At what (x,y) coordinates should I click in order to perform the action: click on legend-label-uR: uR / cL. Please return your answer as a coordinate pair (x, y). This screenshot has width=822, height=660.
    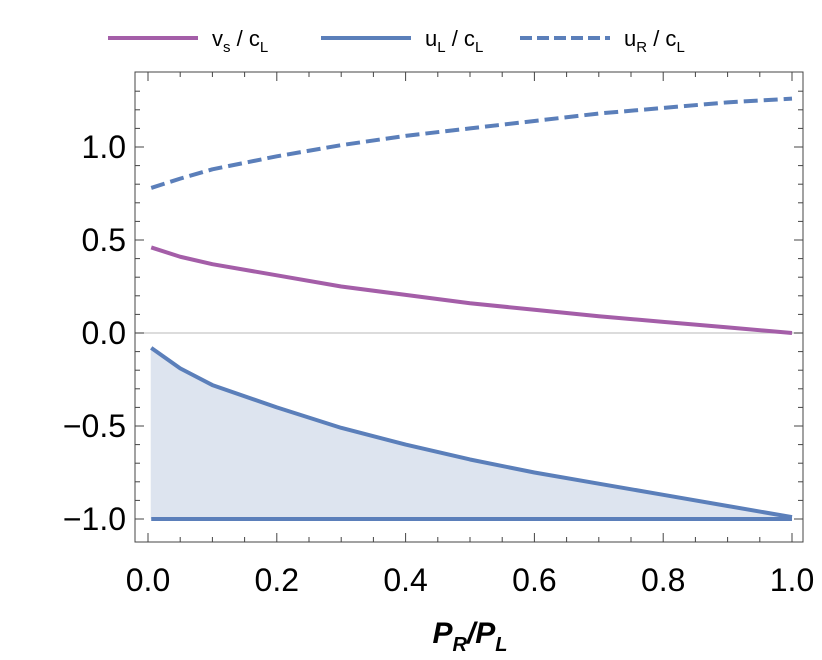
    Looking at the image, I should click on (654, 41).